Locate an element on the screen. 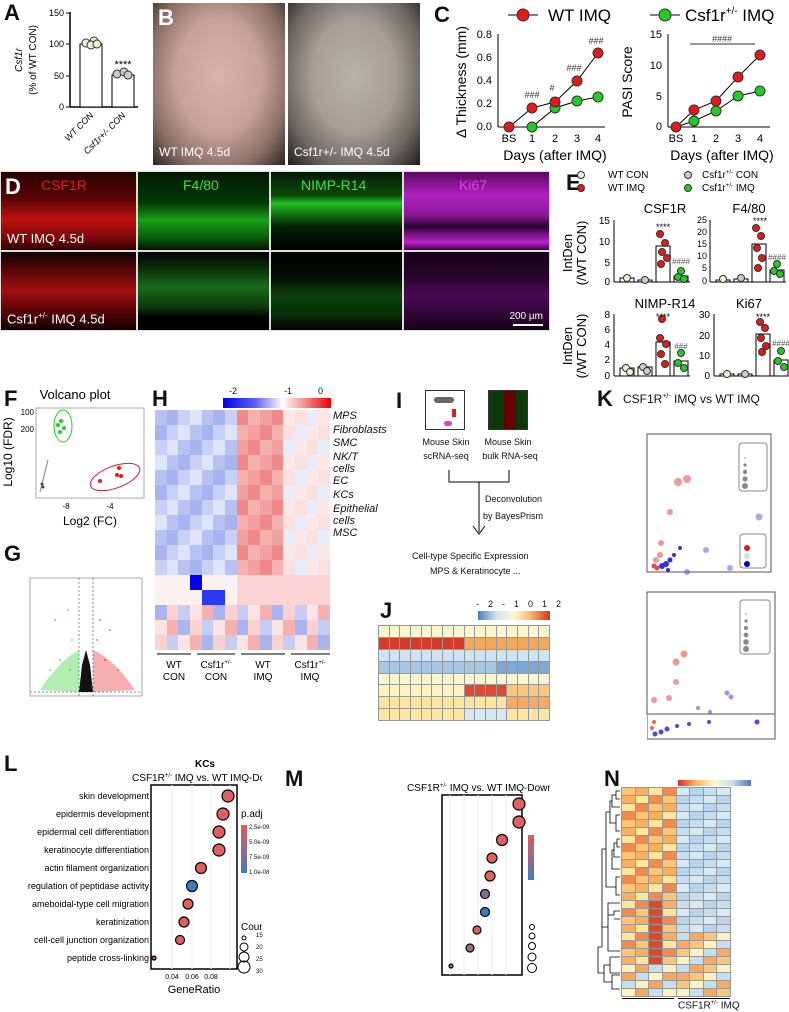 The width and height of the screenshot is (789, 1012). chart-m-dotplot: CSF1R+/- IMQ vs. WT IMQ-Down is located at coordinates (478, 879).